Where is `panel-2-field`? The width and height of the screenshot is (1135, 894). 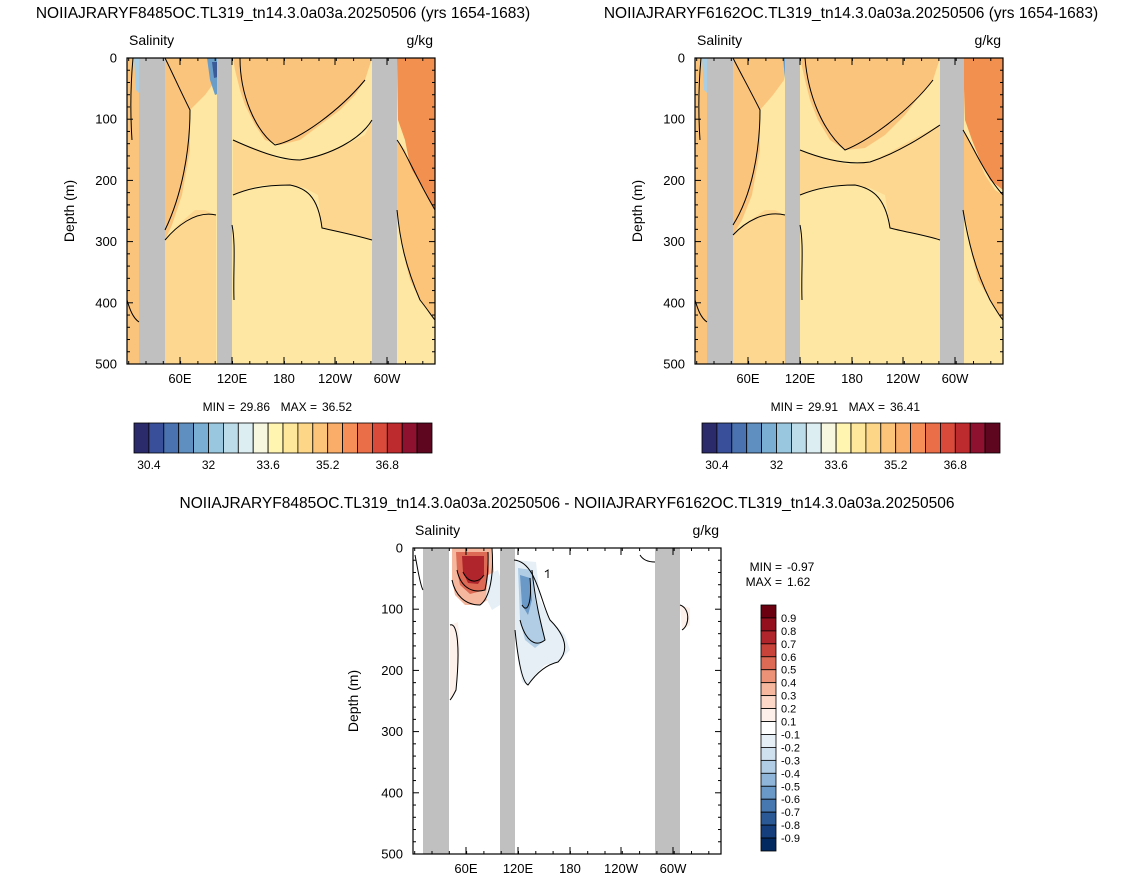 panel-2-field is located at coordinates (849, 211).